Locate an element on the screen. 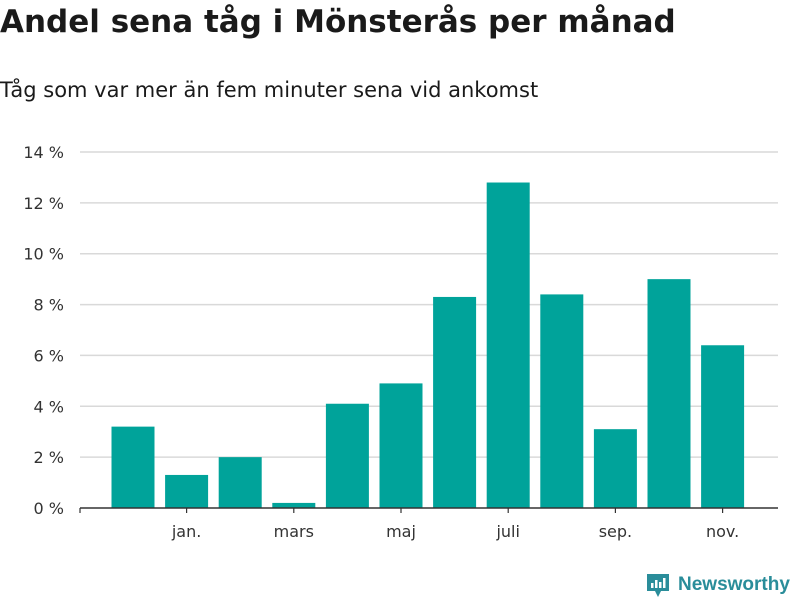 Image resolution: width=800 pixels, height=600 pixels. brand-name: Newsworthy is located at coordinates (734, 584).